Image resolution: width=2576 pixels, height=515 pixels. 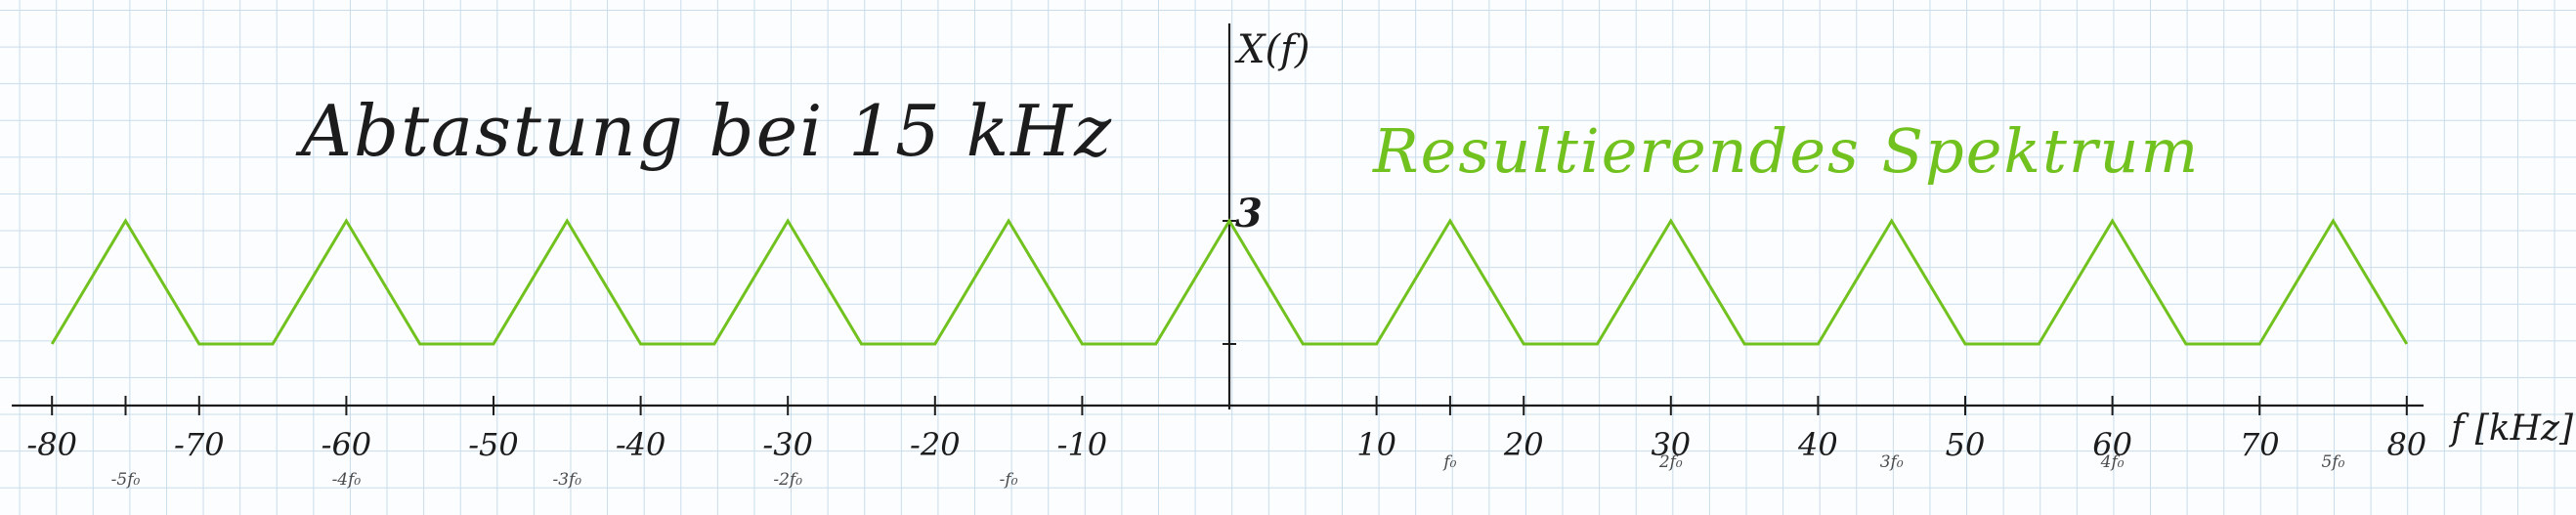 What do you see at coordinates (2511, 428) in the screenshot?
I see `x-axis-label: f [kHz]` at bounding box center [2511, 428].